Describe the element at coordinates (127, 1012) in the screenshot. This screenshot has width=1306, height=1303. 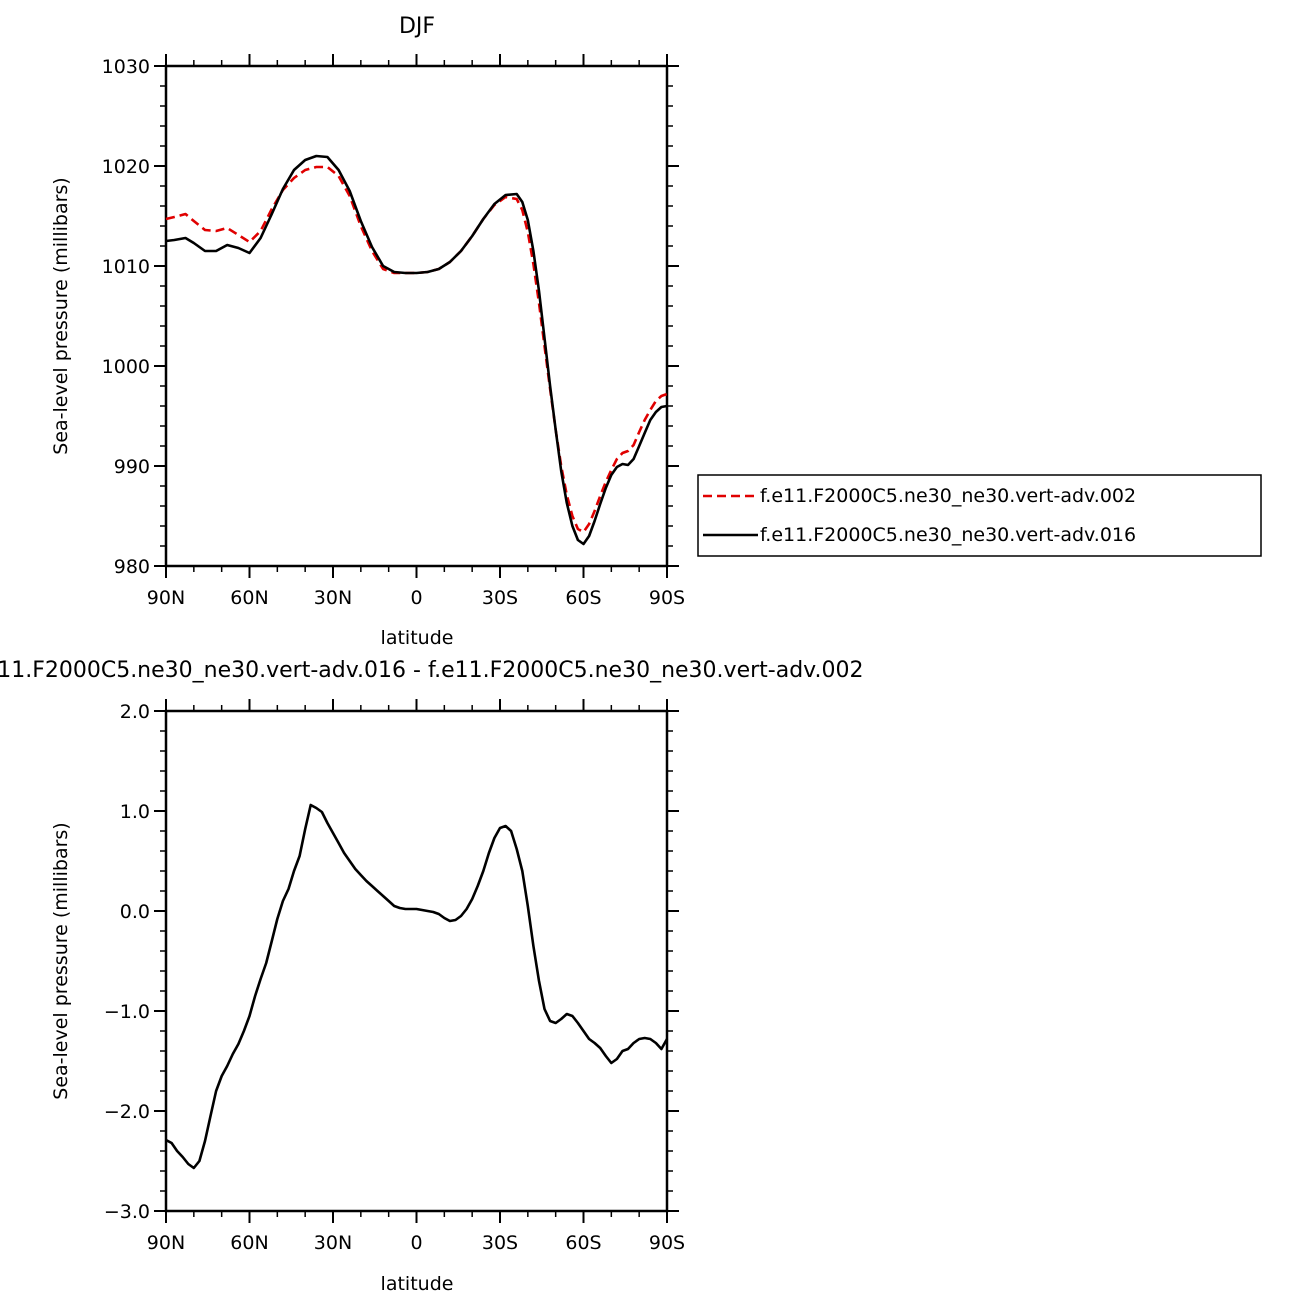
I see `y-tick-label: −1.0` at that location.